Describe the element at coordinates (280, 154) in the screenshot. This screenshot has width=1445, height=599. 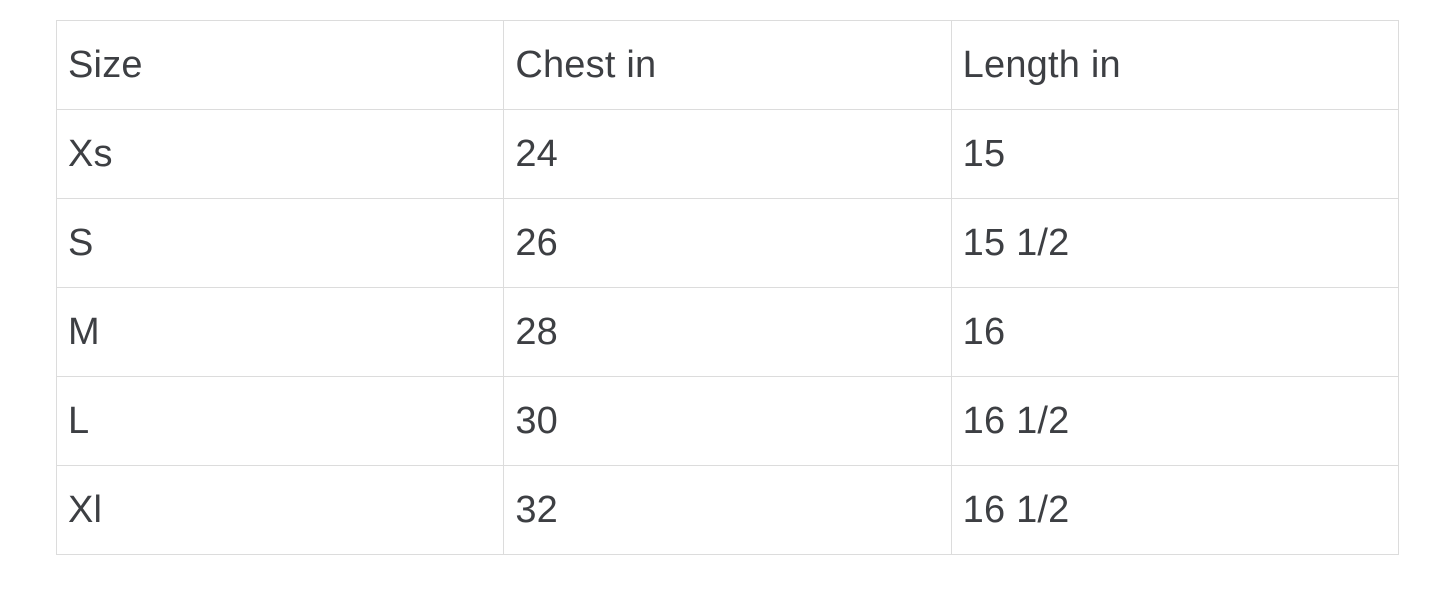
I see `cell-size: Xs` at that location.